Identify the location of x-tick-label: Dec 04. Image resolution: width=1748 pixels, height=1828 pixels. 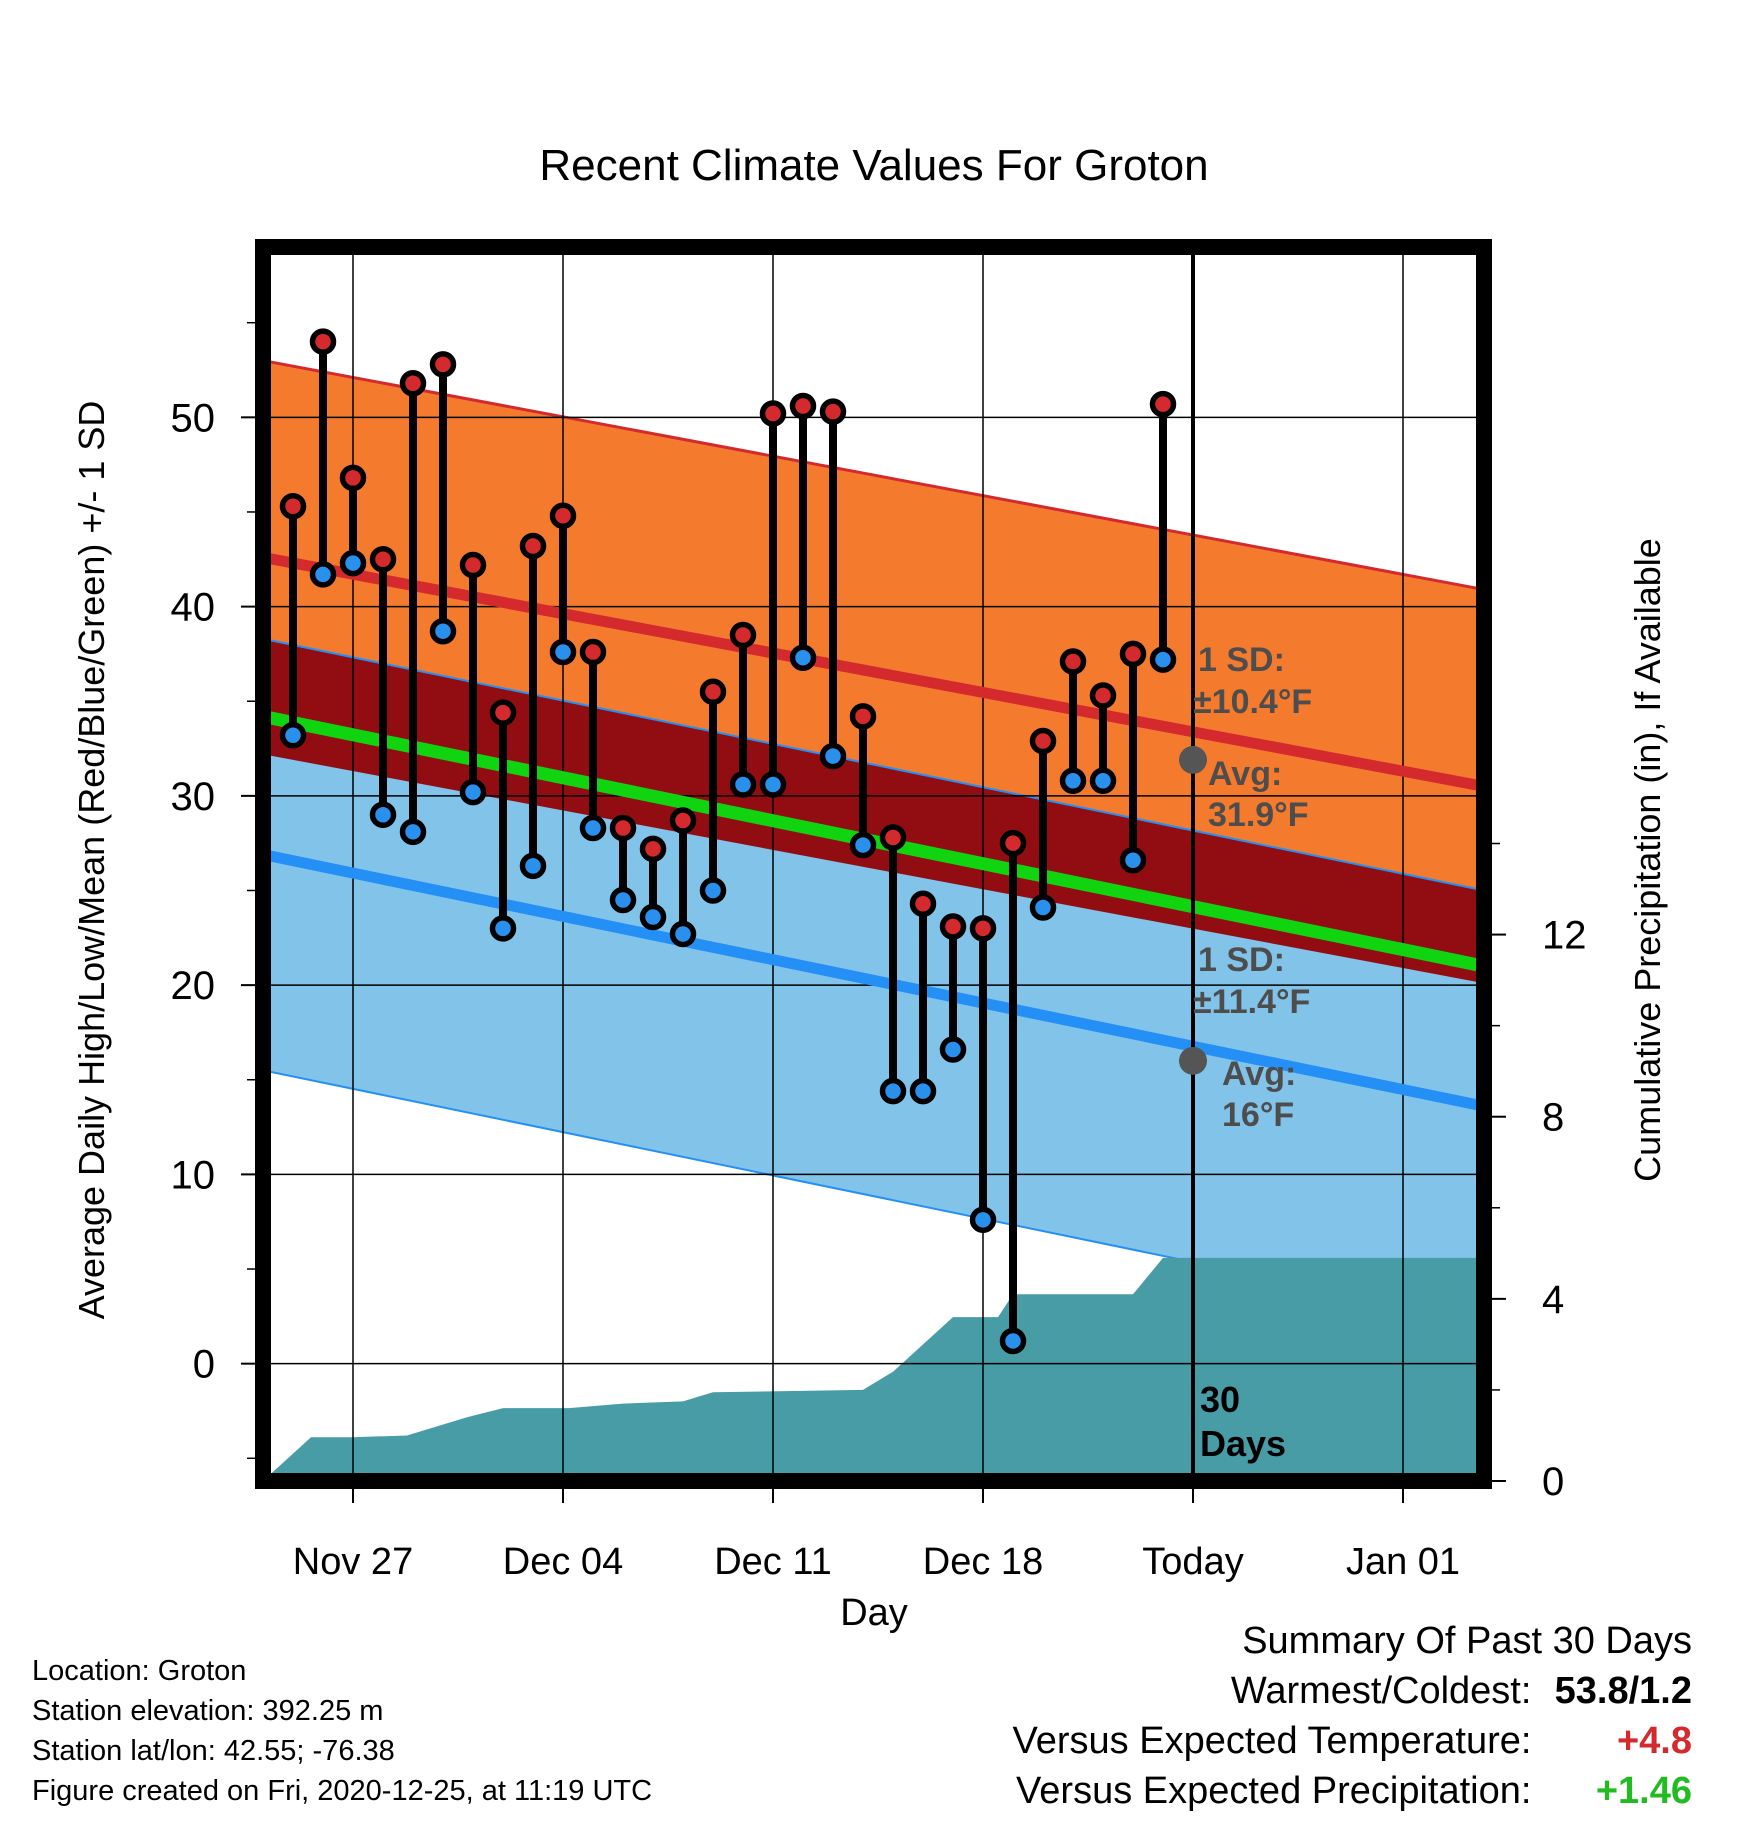
(563, 1562).